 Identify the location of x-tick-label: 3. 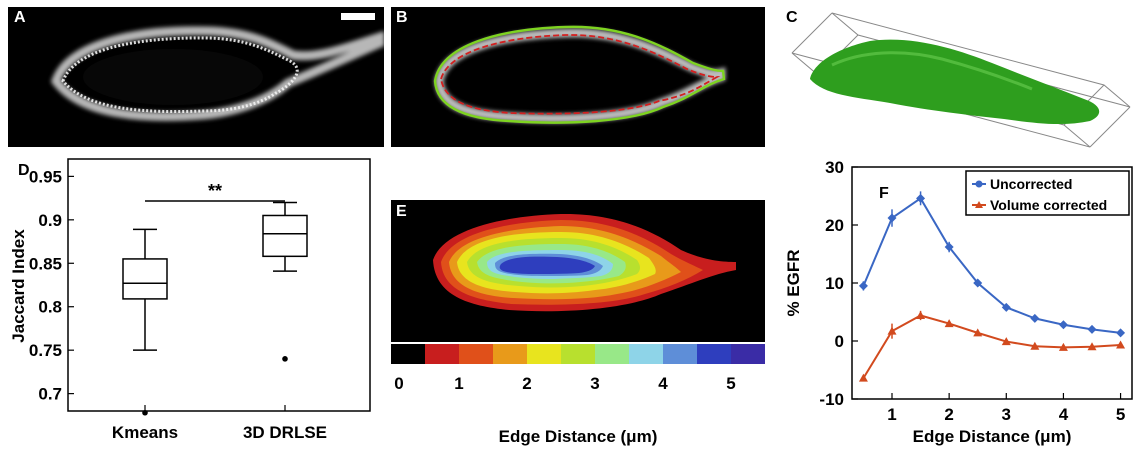
(1006, 414).